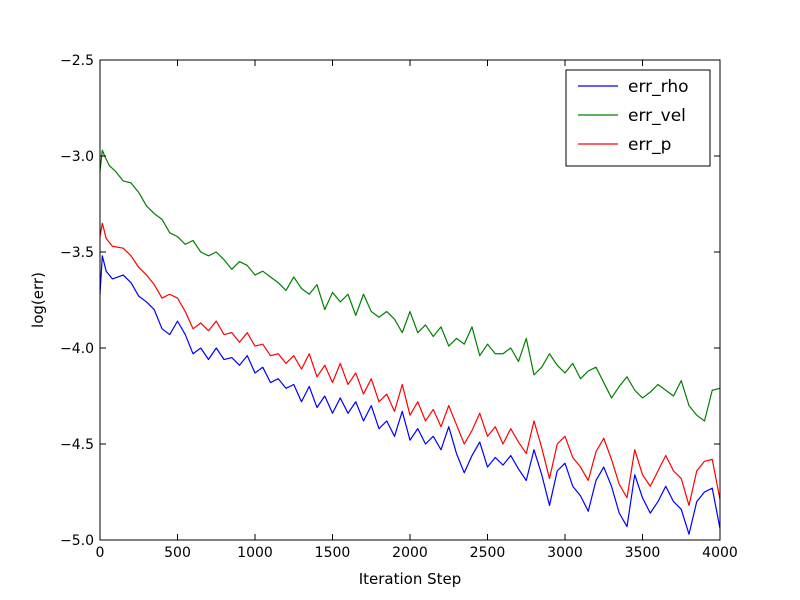  What do you see at coordinates (658, 87) in the screenshot?
I see `legend-label-err-rho: err_rho` at bounding box center [658, 87].